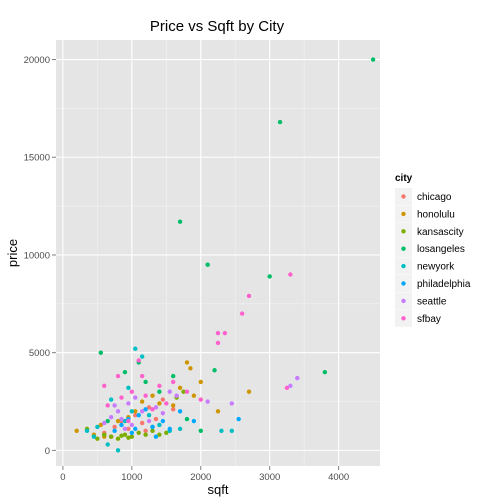  What do you see at coordinates (338, 477) in the screenshot?
I see `x-tick-label: 4000` at bounding box center [338, 477].